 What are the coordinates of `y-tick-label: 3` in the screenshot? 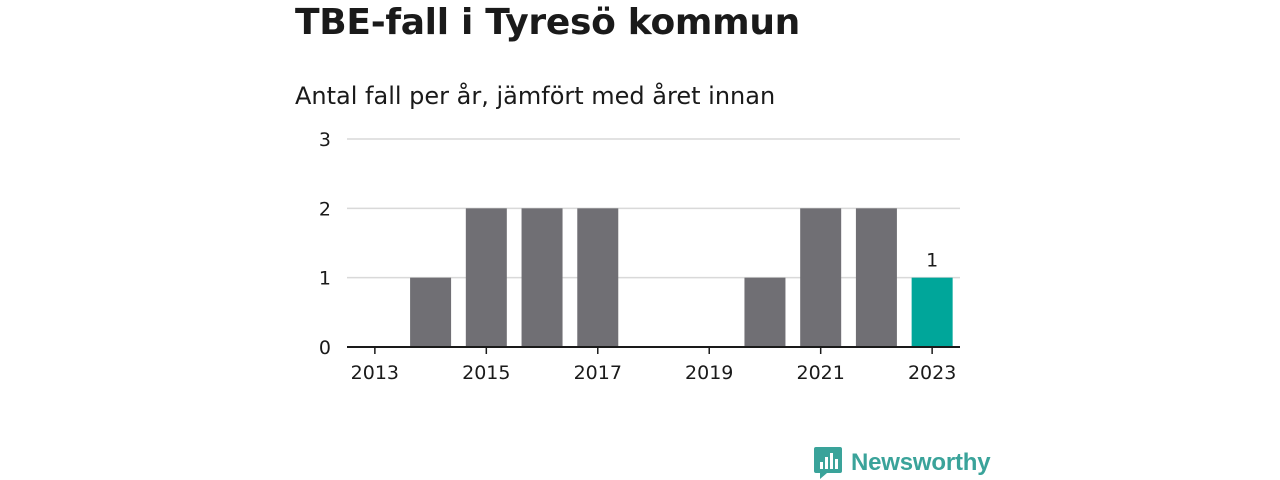 It's located at (325, 140).